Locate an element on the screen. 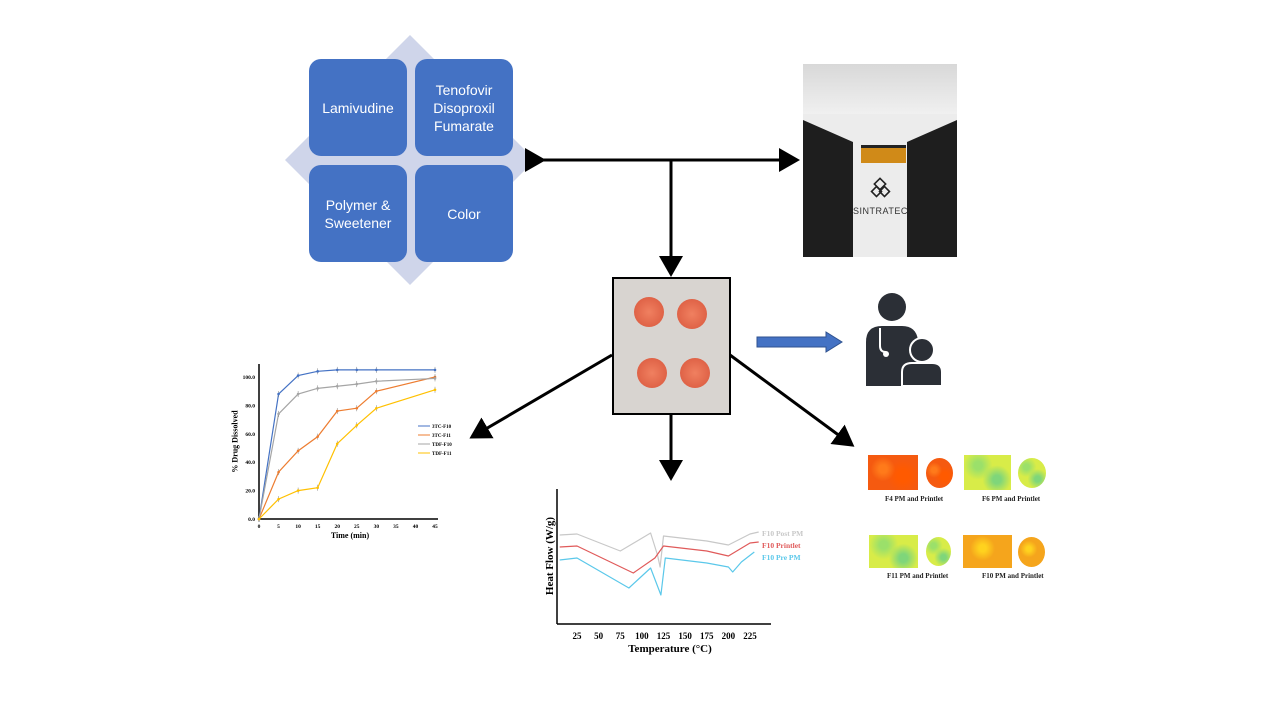 This screenshot has height=720, width=1280. series-line-F10 Printlet is located at coordinates (659, 557).